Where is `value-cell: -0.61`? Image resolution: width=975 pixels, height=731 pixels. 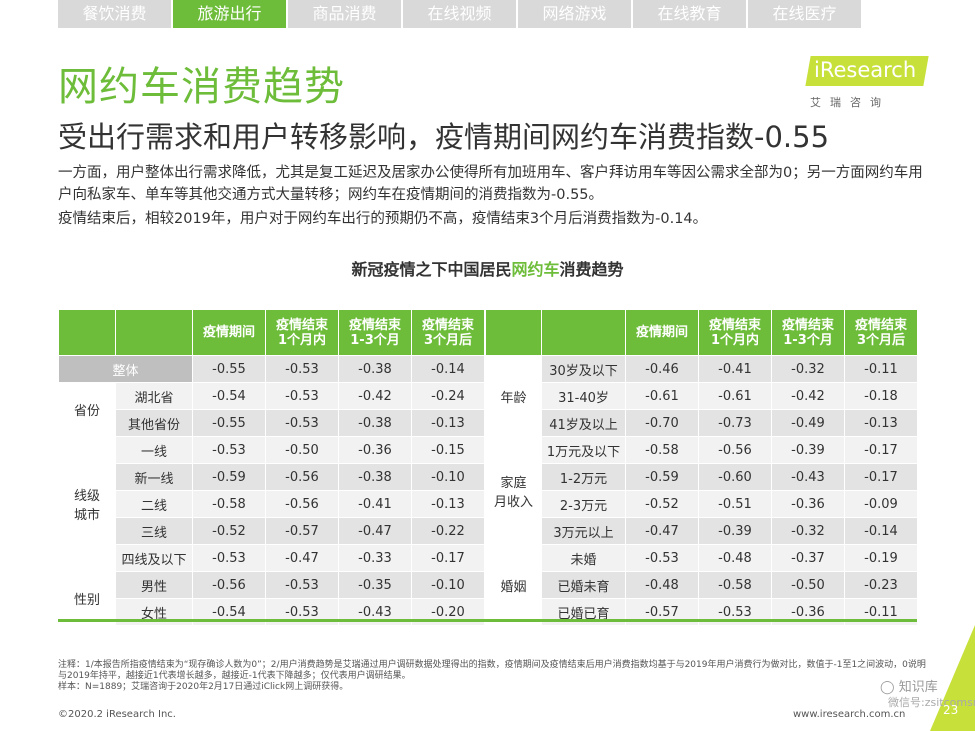 value-cell: -0.61 is located at coordinates (735, 396).